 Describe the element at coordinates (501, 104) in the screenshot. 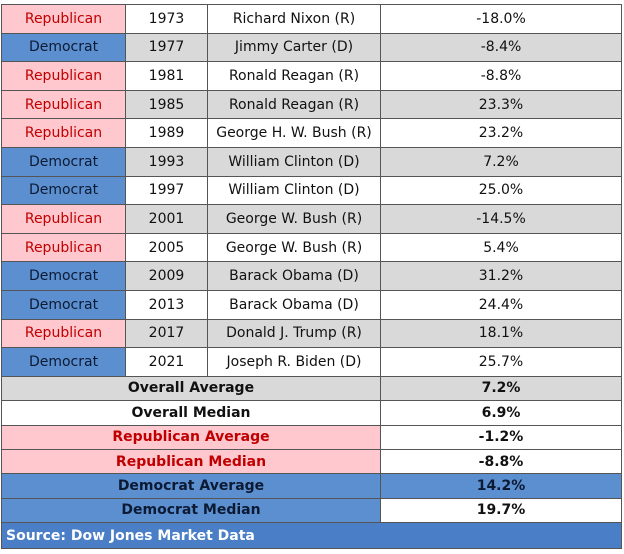

I see `return-cell: 23.3%` at that location.